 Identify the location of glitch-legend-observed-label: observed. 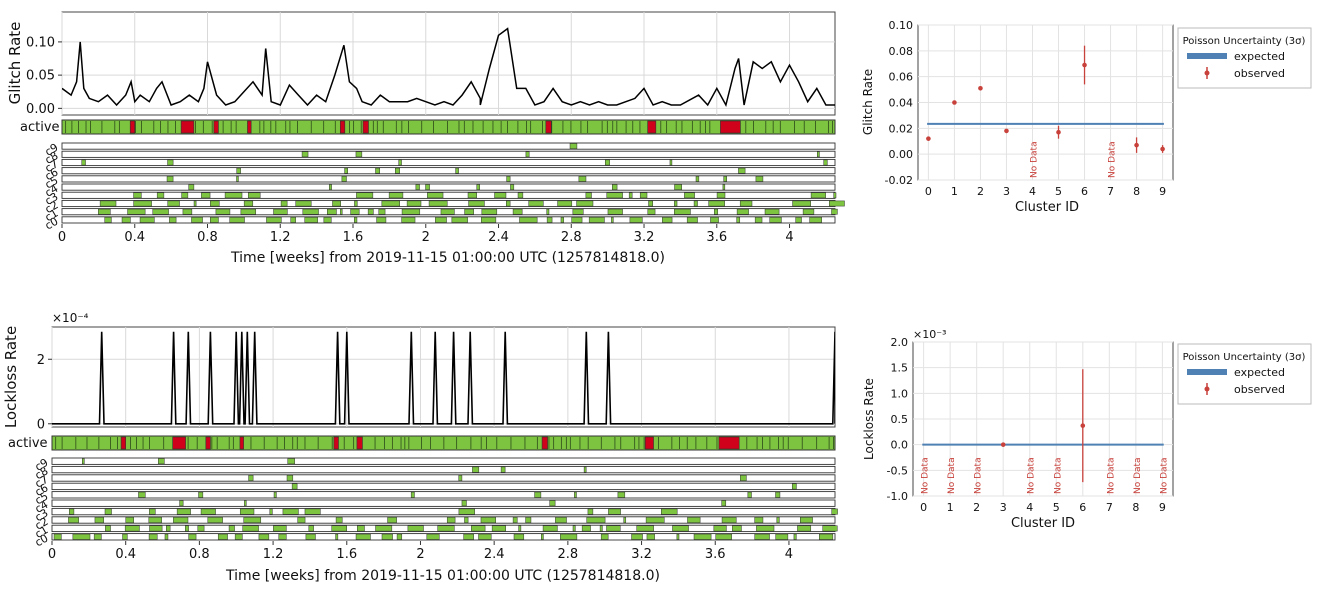
(1259, 73).